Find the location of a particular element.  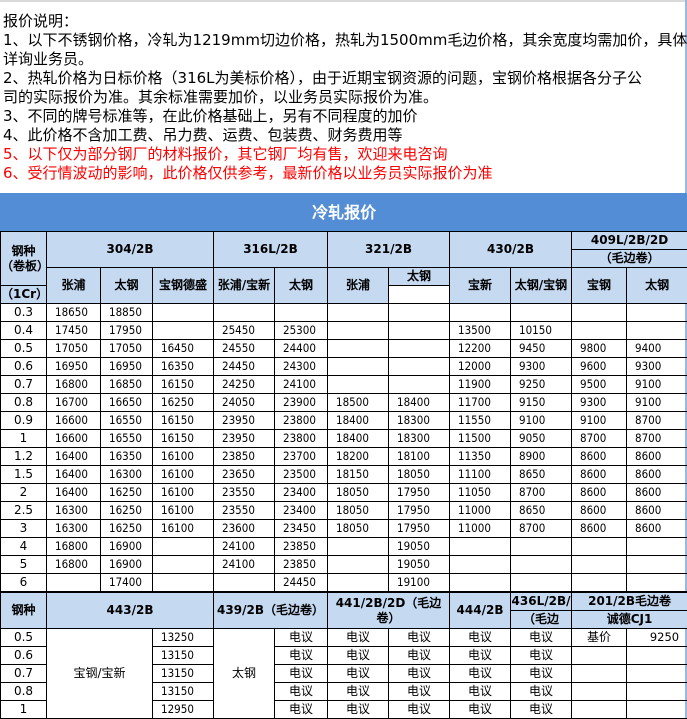

price-cell: 23950 is located at coordinates (244, 438).